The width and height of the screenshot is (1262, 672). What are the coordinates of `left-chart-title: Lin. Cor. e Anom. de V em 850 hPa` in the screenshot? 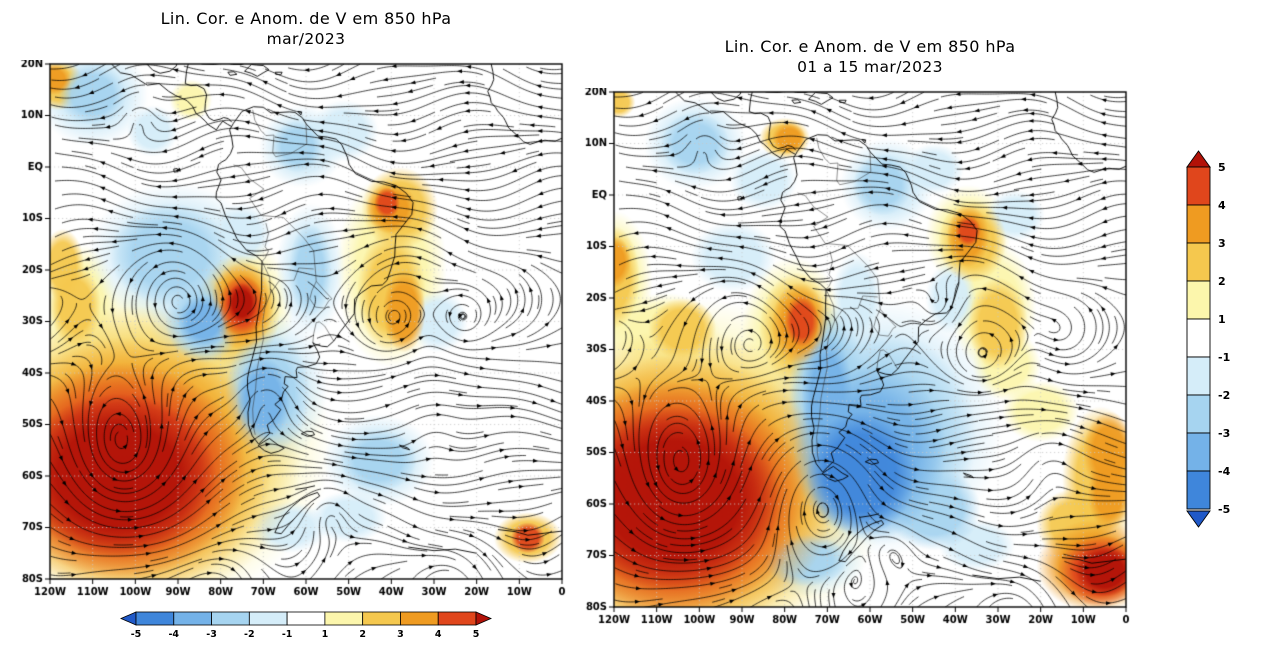 It's located at (306, 18).